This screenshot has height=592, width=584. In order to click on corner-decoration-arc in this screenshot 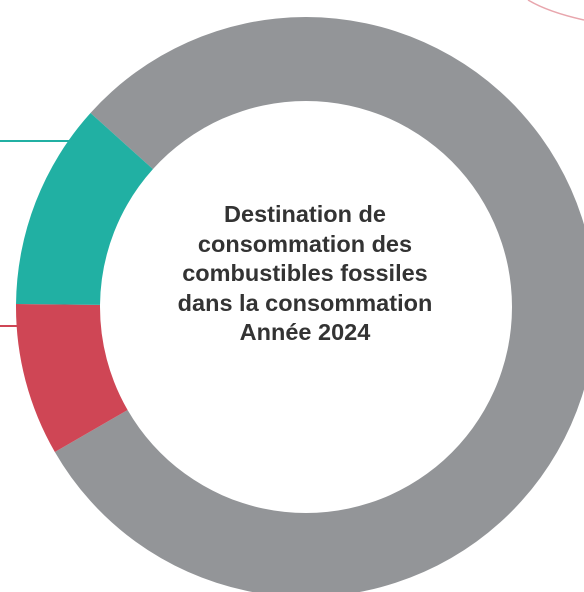, I will do `click(555, 10)`.